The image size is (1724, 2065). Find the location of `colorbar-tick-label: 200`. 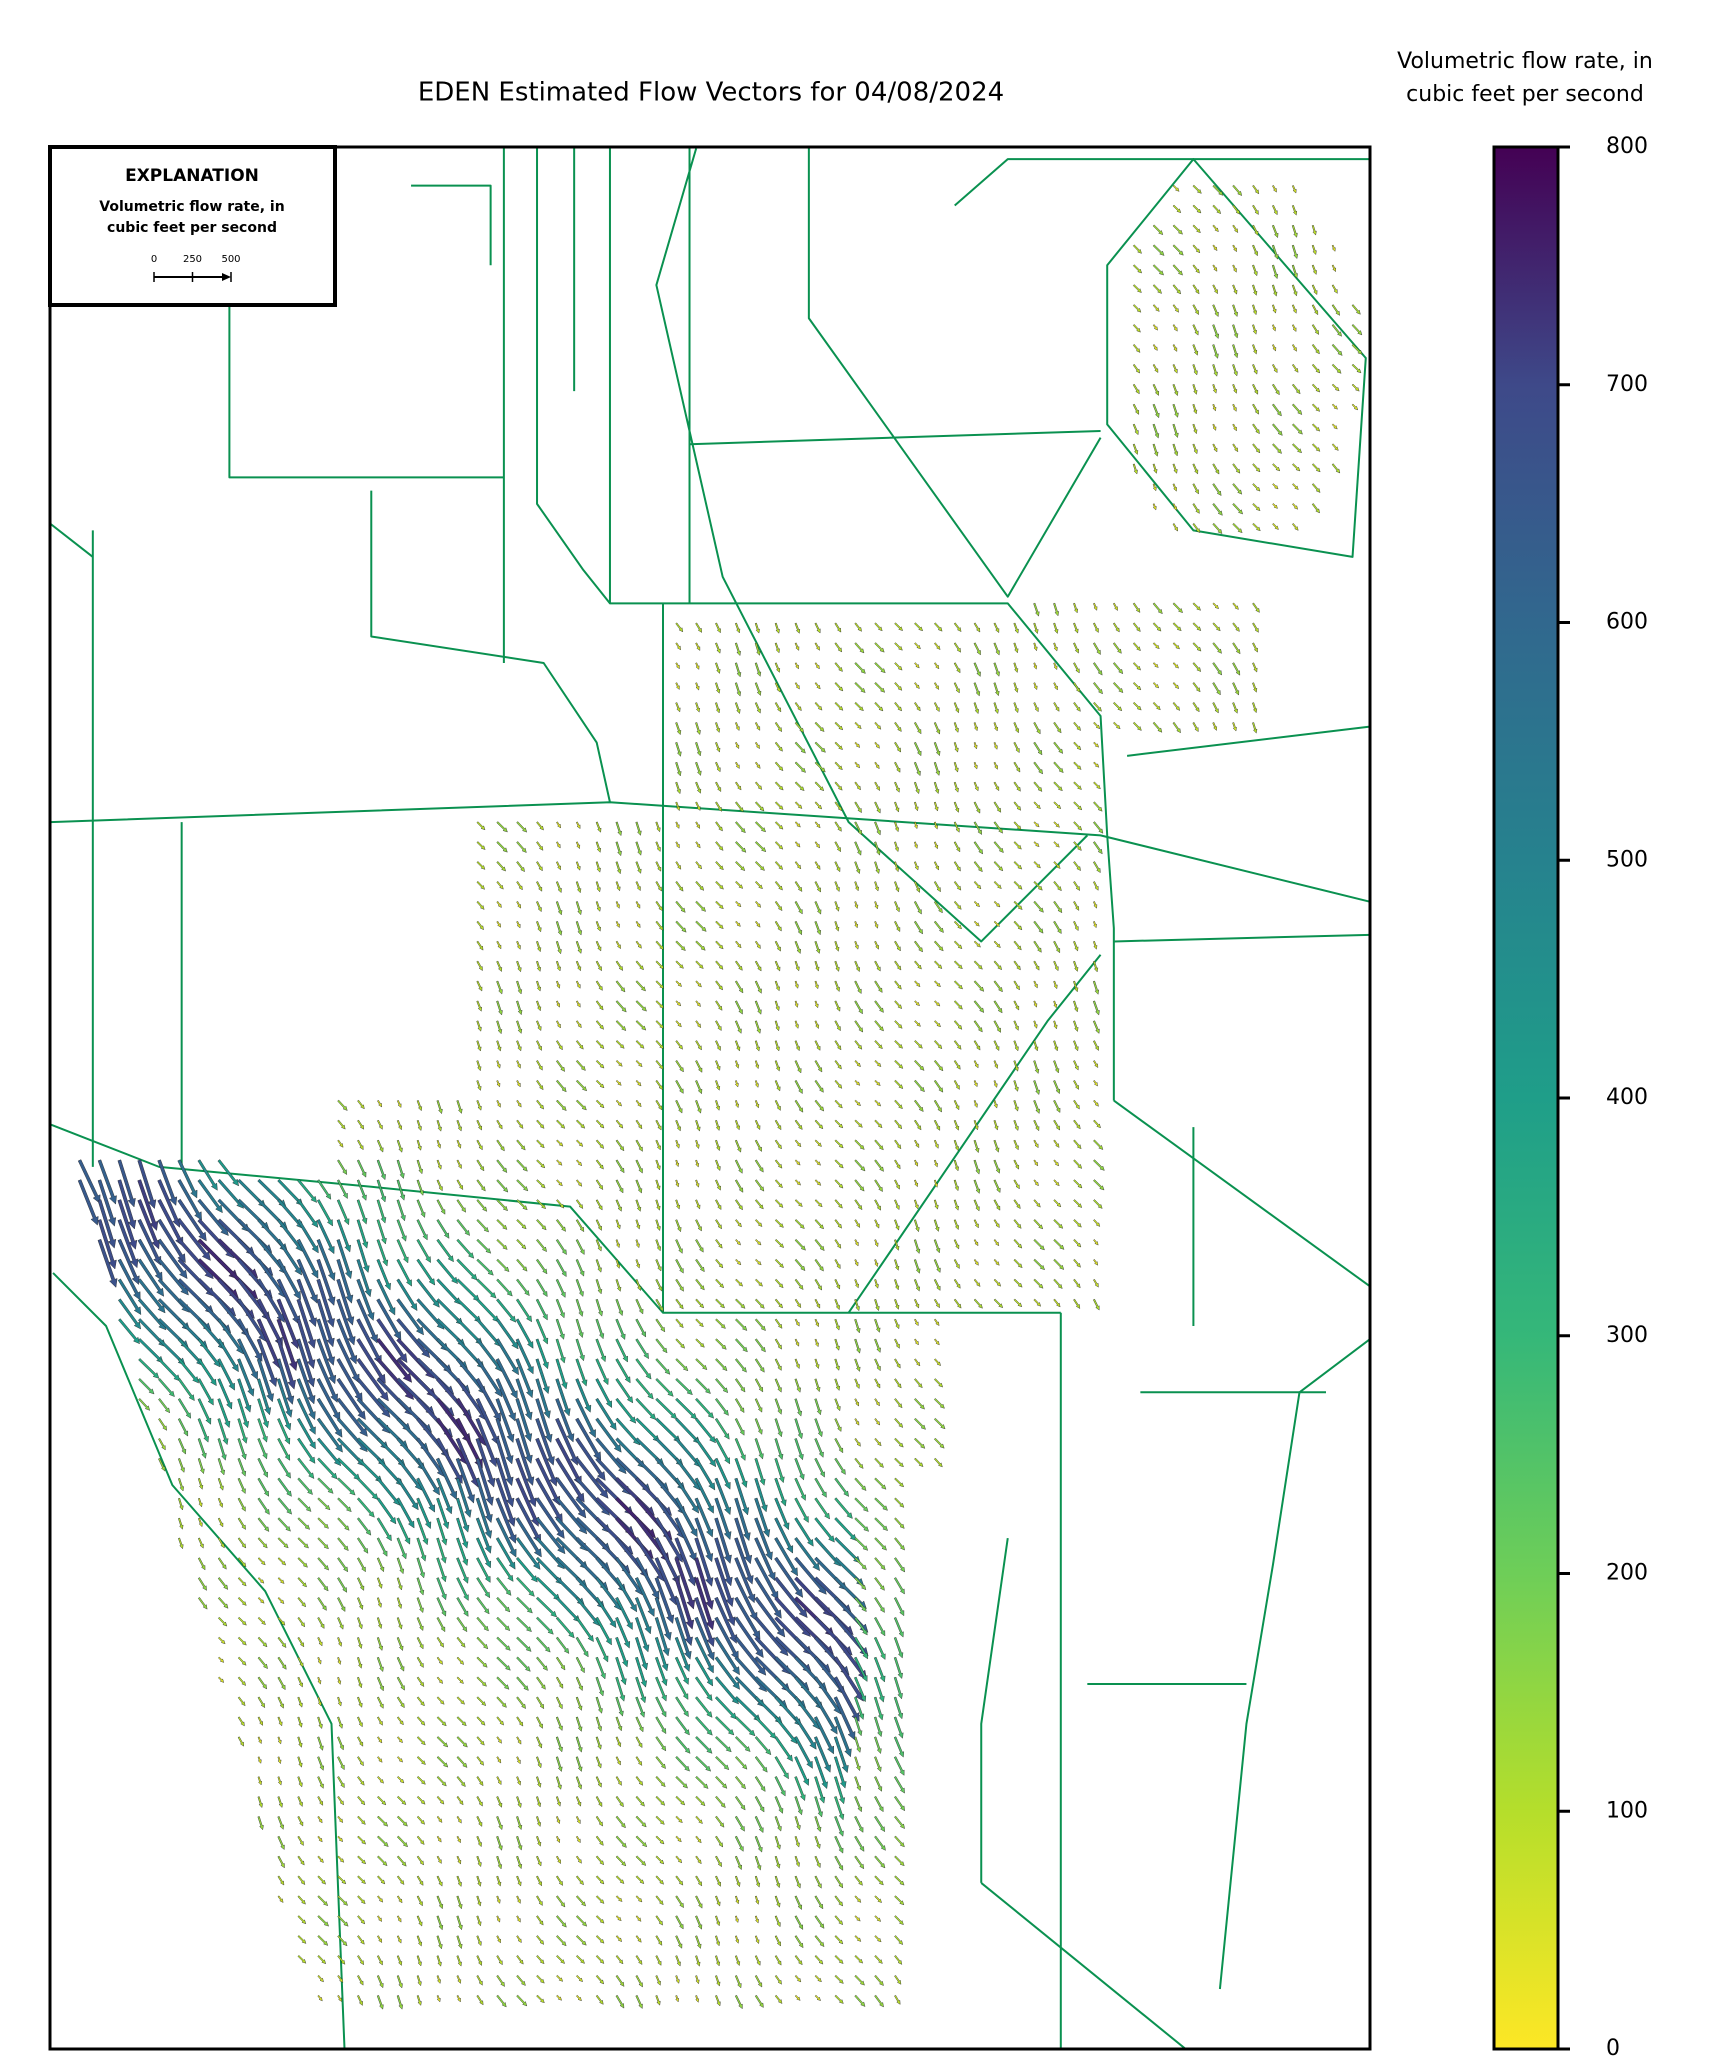

colorbar-tick-label: 200 is located at coordinates (1627, 1573).